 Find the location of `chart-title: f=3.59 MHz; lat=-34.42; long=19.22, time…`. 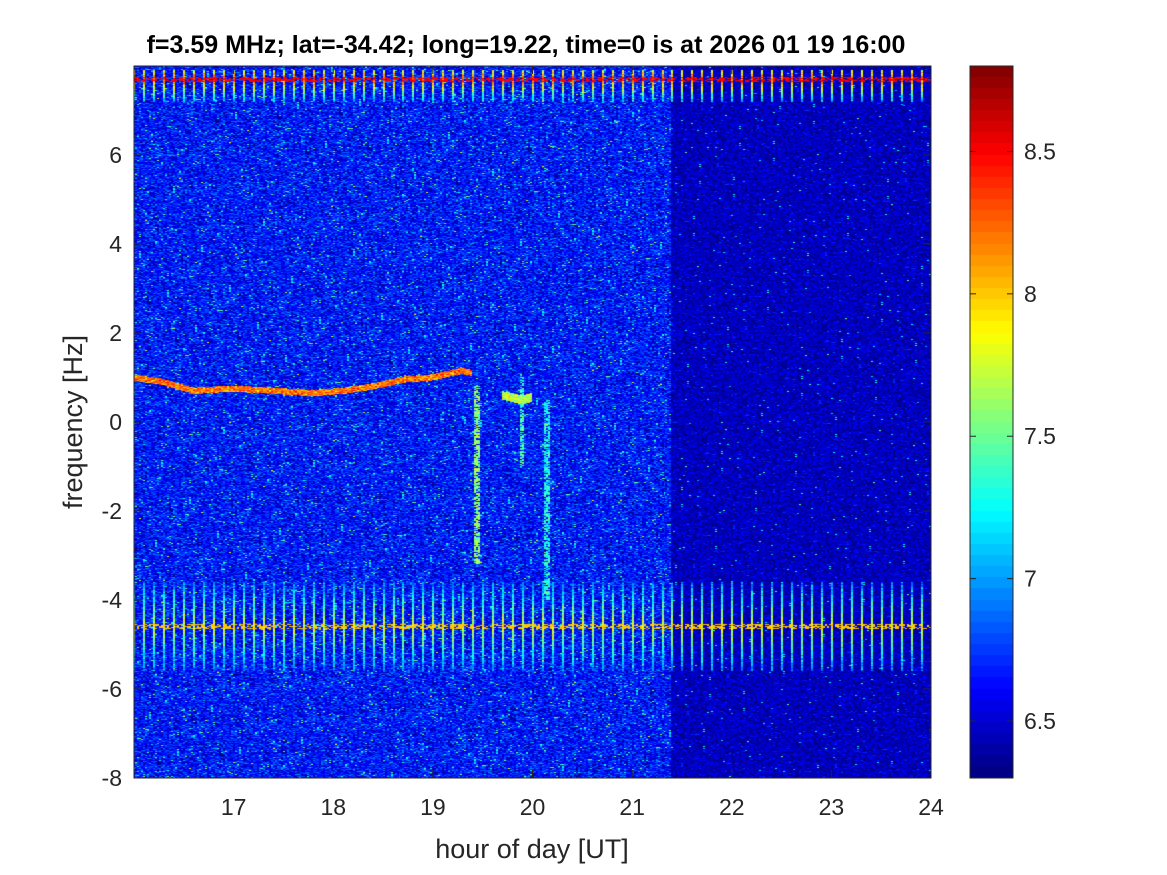

chart-title: f=3.59 MHz; lat=-34.42; long=19.22, time… is located at coordinates (526, 45).